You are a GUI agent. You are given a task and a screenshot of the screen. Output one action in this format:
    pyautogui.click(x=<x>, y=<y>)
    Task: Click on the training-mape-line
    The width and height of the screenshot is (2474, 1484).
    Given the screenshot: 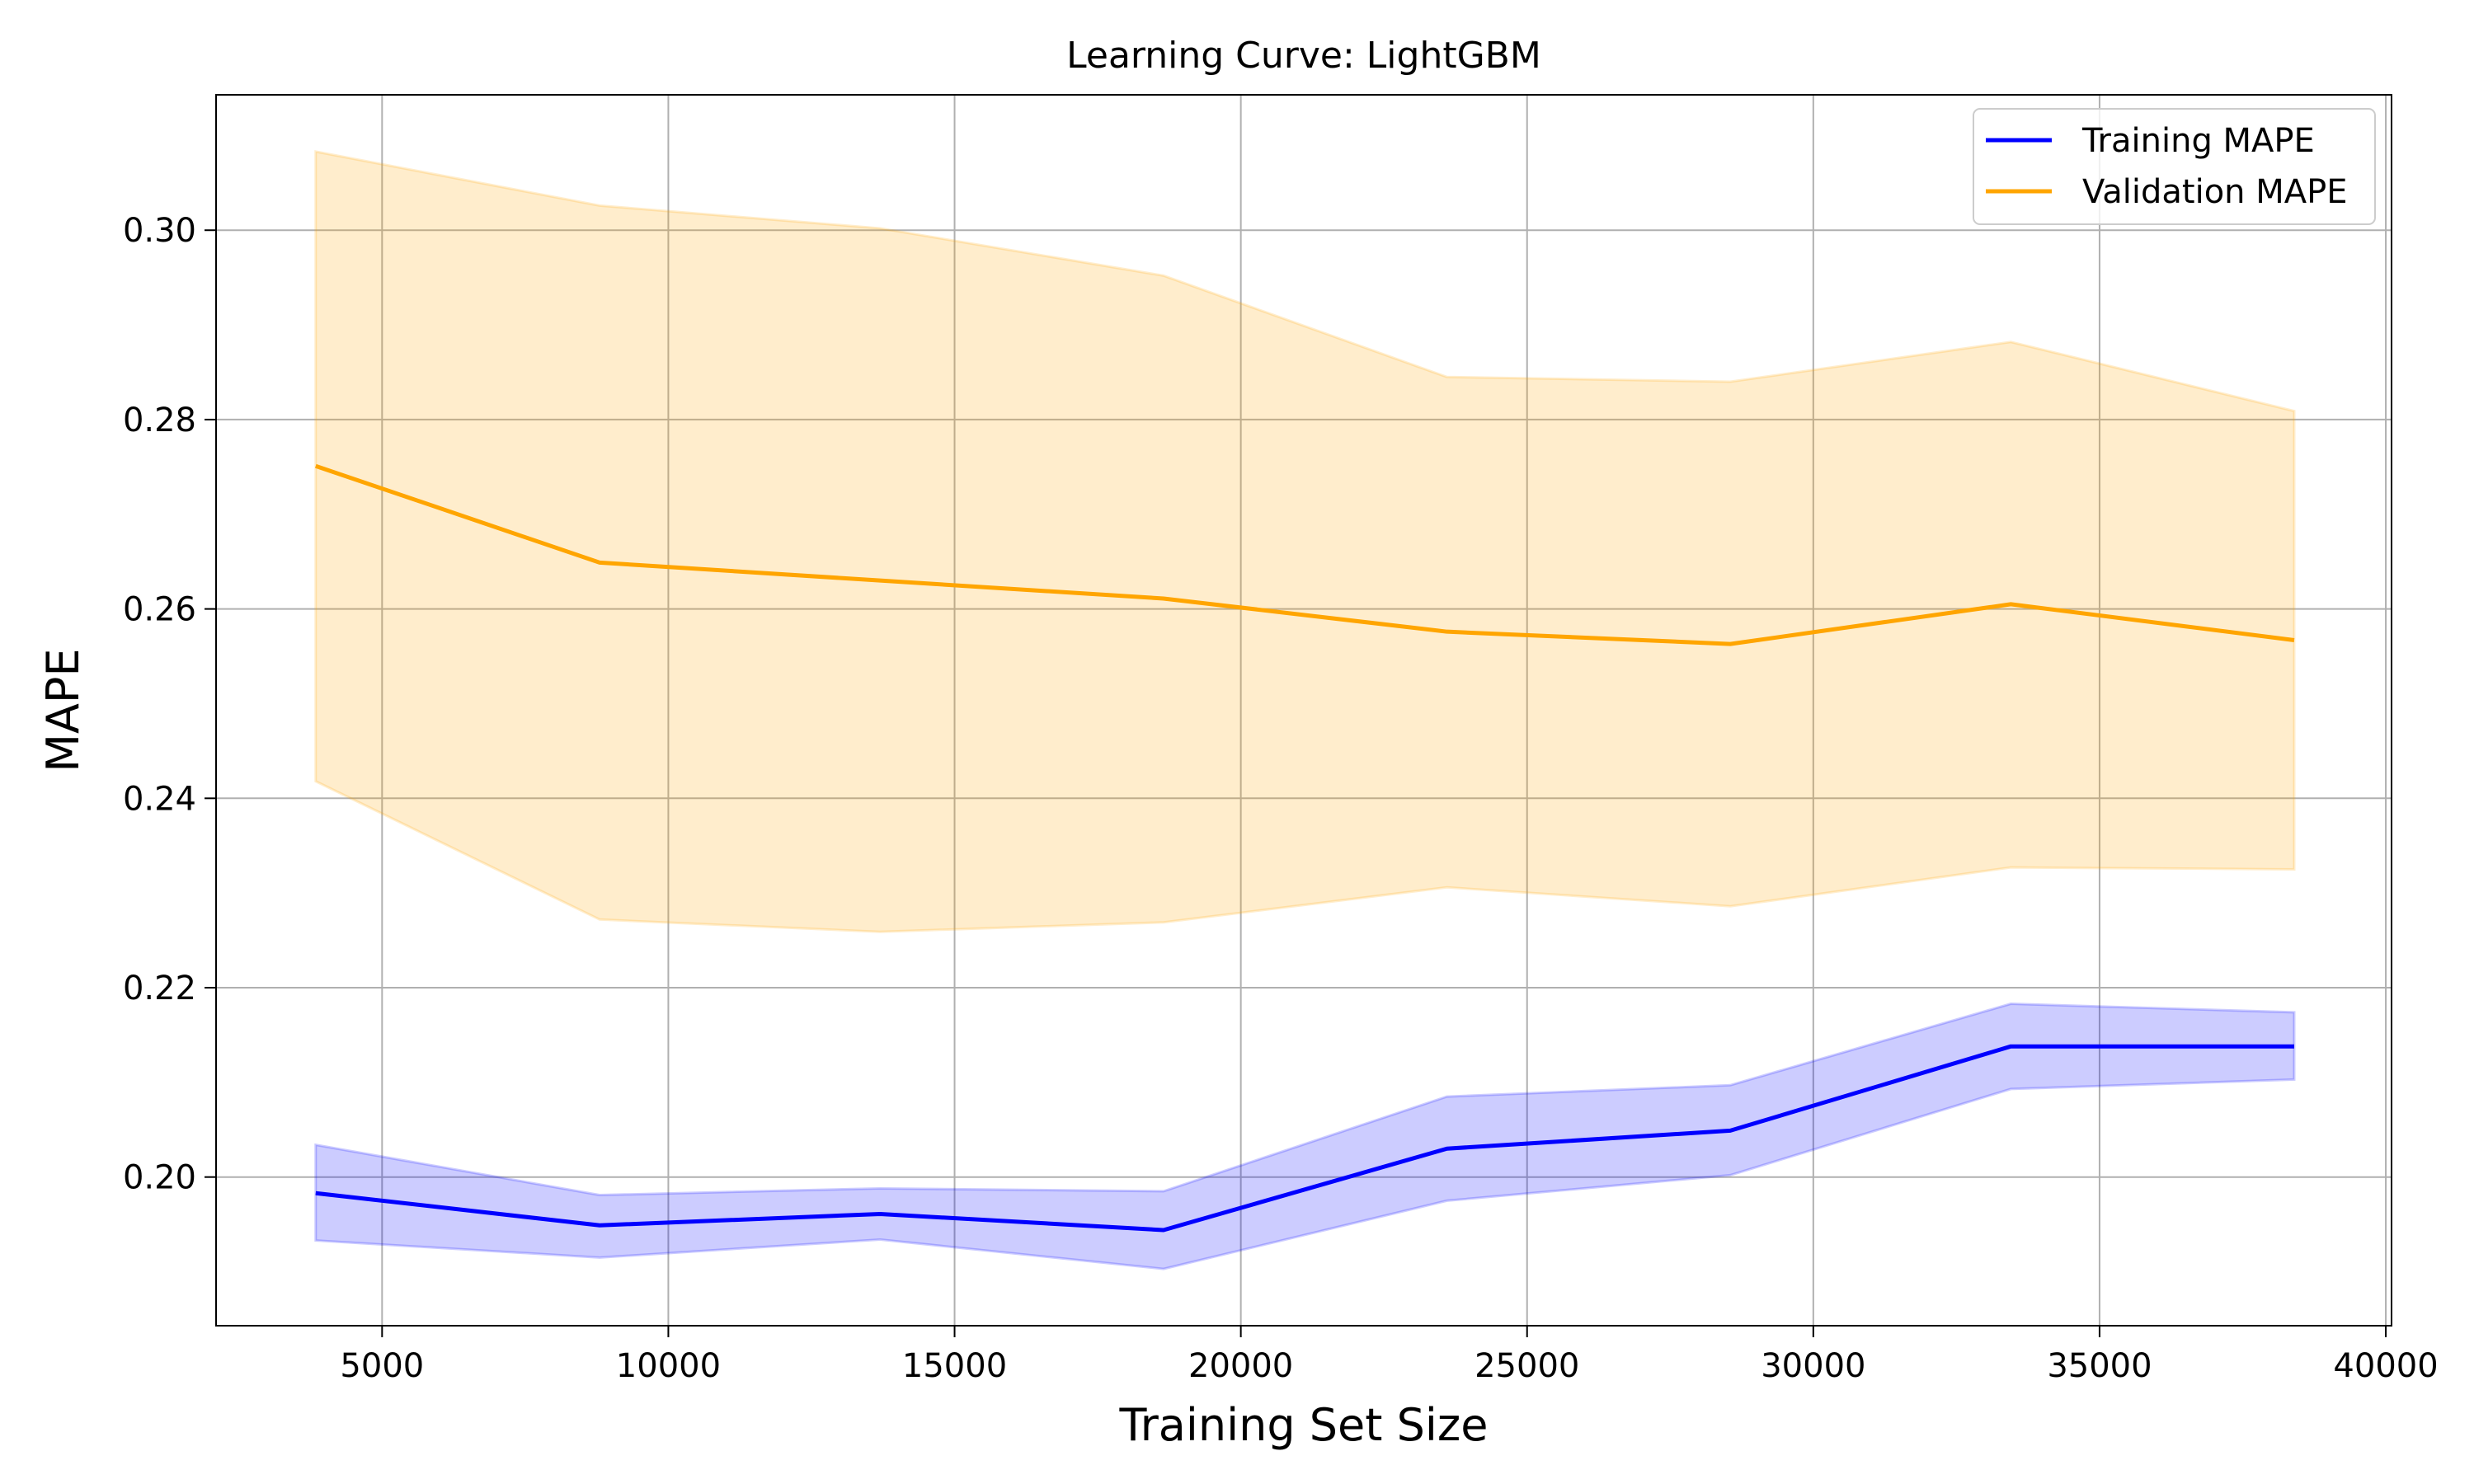 What is the action you would take?
    pyautogui.click(x=1304, y=1138)
    